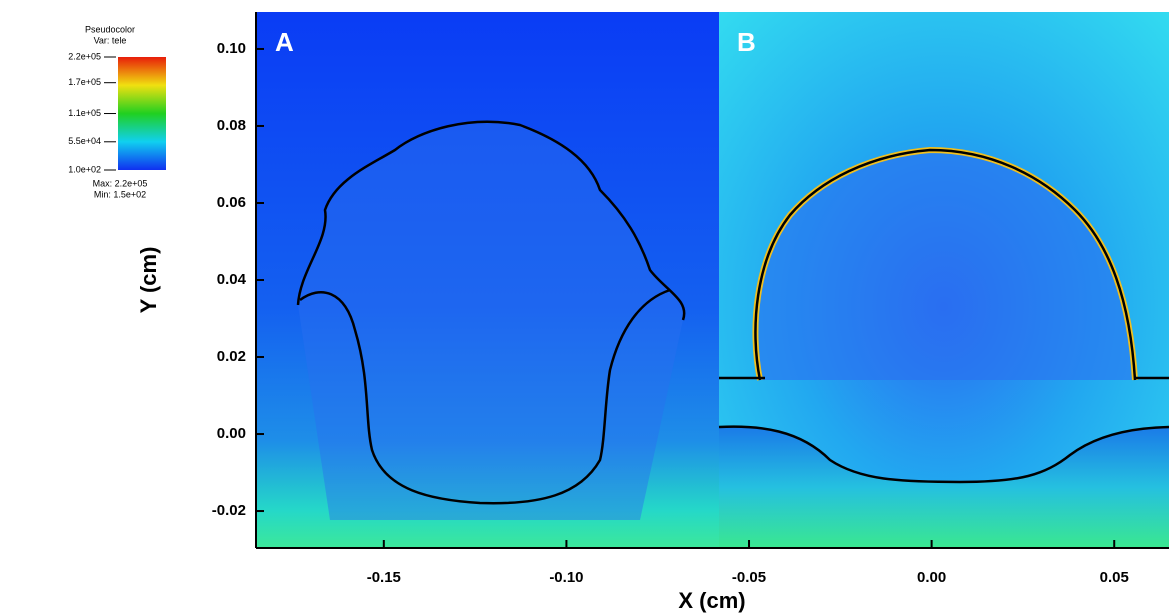 The image size is (1169, 614). What do you see at coordinates (231, 356) in the screenshot?
I see `y-tick-label: 0.02` at bounding box center [231, 356].